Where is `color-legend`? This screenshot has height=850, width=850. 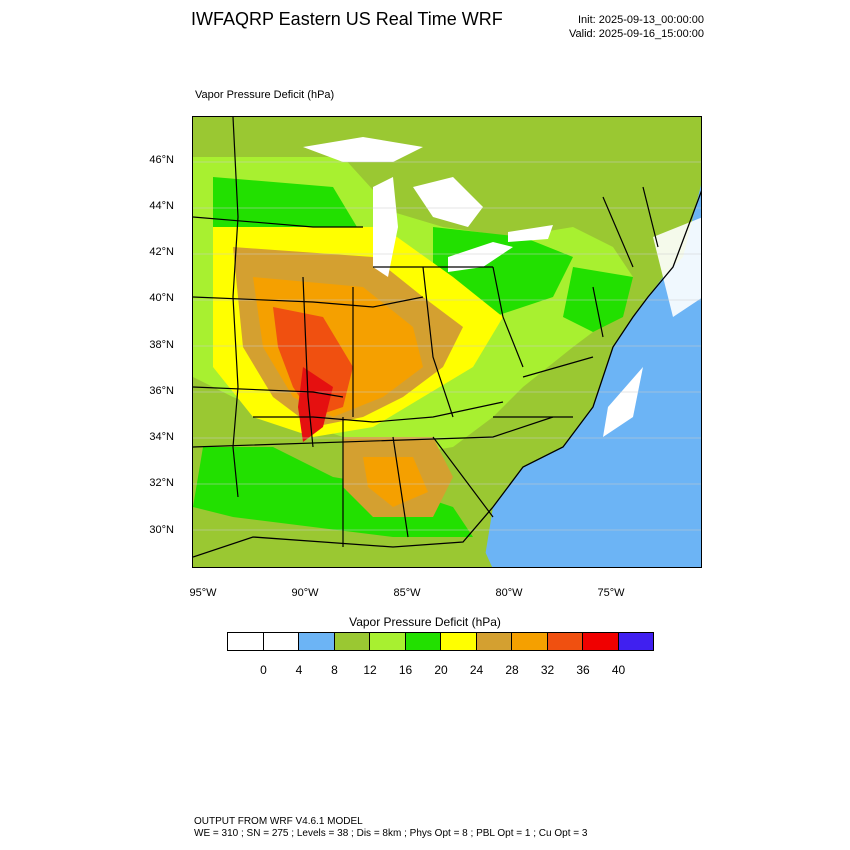
color-legend is located at coordinates (440, 641).